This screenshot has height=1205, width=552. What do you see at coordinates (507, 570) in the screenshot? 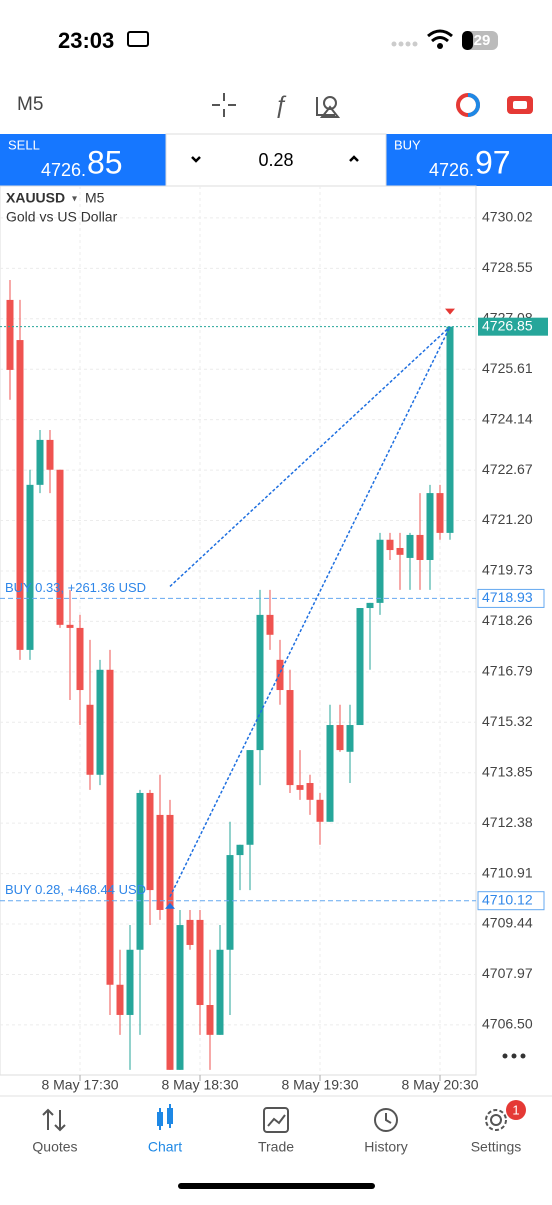
I see `y-tick-label: 4719.73` at bounding box center [507, 570].